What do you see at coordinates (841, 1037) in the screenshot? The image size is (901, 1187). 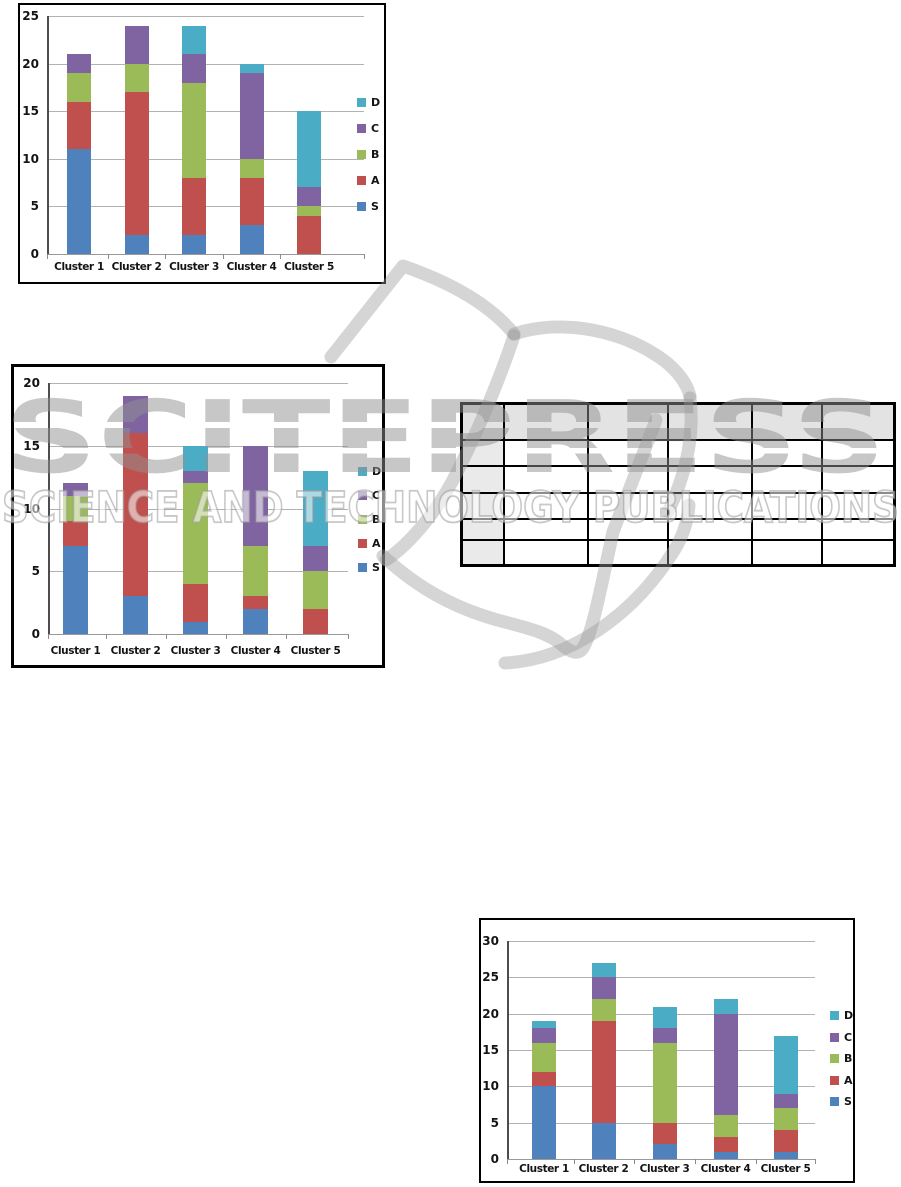 I see `legend-item-C: C` at bounding box center [841, 1037].